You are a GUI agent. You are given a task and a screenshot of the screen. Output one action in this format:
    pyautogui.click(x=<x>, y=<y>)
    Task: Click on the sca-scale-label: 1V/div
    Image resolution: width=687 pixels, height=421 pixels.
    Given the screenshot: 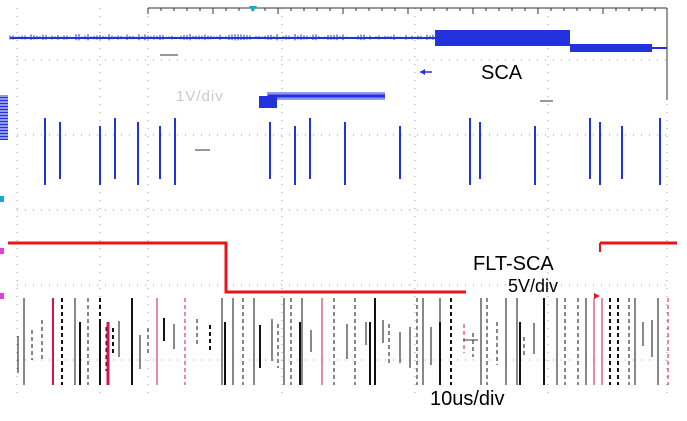 What is the action you would take?
    pyautogui.click(x=200, y=96)
    